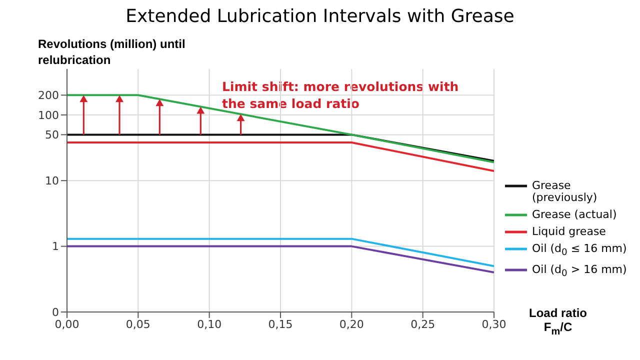 Image resolution: width=640 pixels, height=360 pixels. Describe the element at coordinates (112, 52) in the screenshot. I see `y-axis-title: Revolutions (million) until relubrication` at that location.